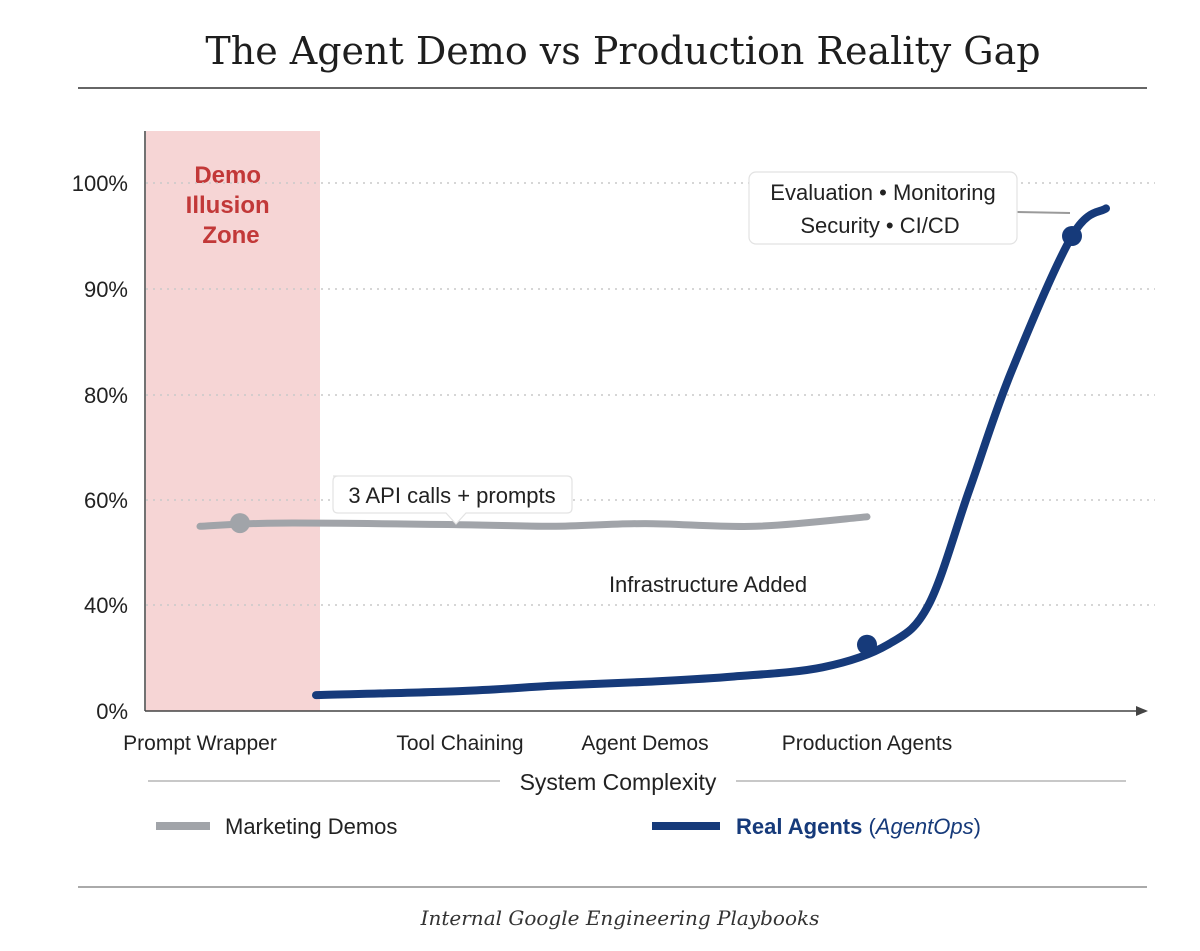  What do you see at coordinates (879, 225) in the screenshot?
I see `annotation-evaluation-line-2: Security • CI/CD` at bounding box center [879, 225].